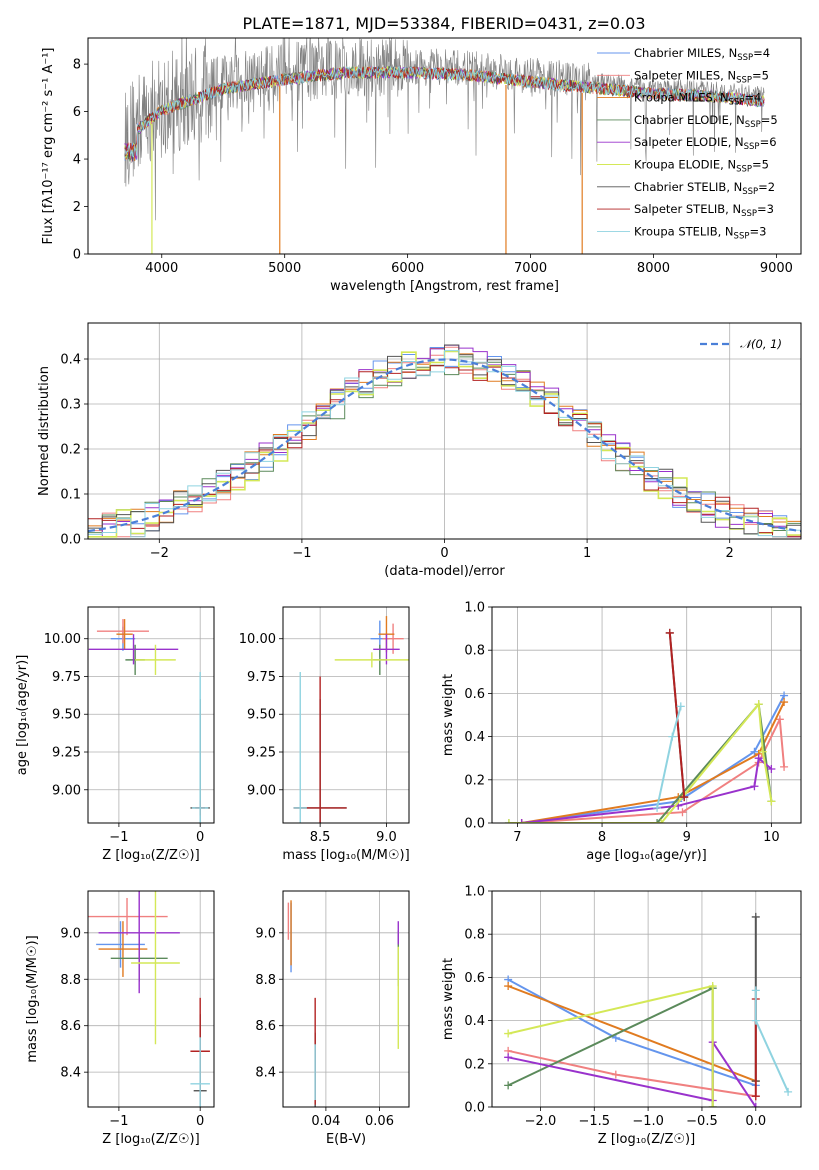 The height and width of the screenshot is (1170, 819). I want to click on legend-entry: Chabrier MILES, NSSP=4, so click(702, 54).